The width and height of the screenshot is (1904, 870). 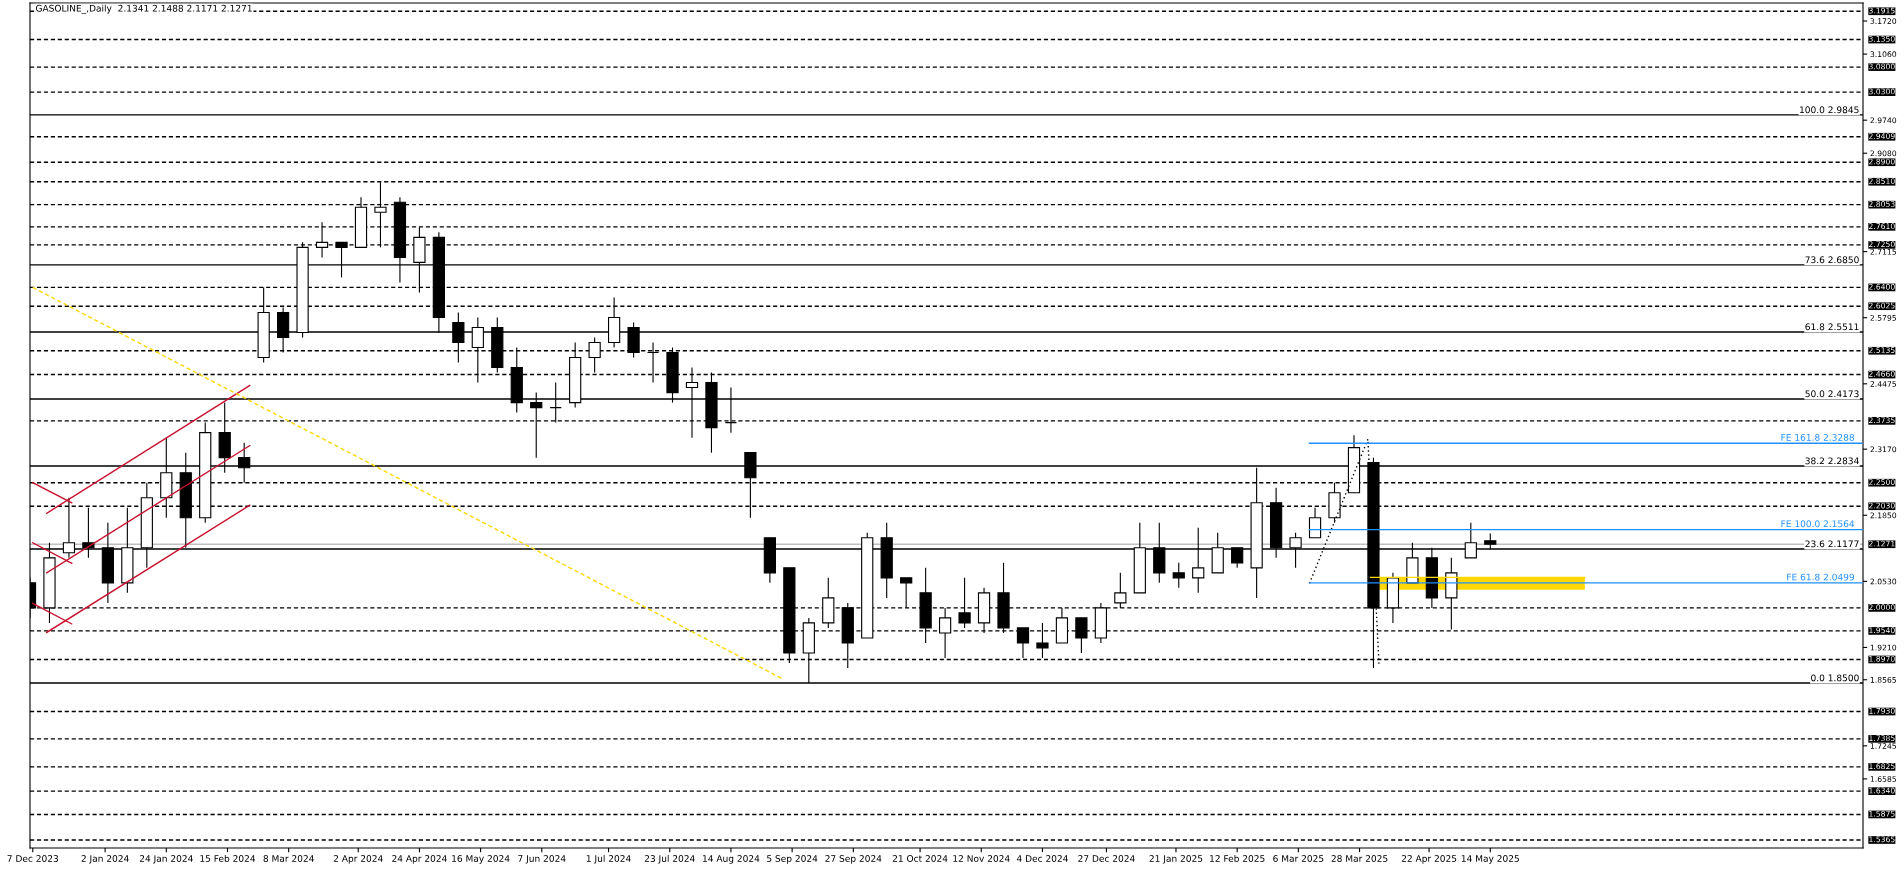 I want to click on x-tick-label: 21 Jan 2025, so click(x=1176, y=859).